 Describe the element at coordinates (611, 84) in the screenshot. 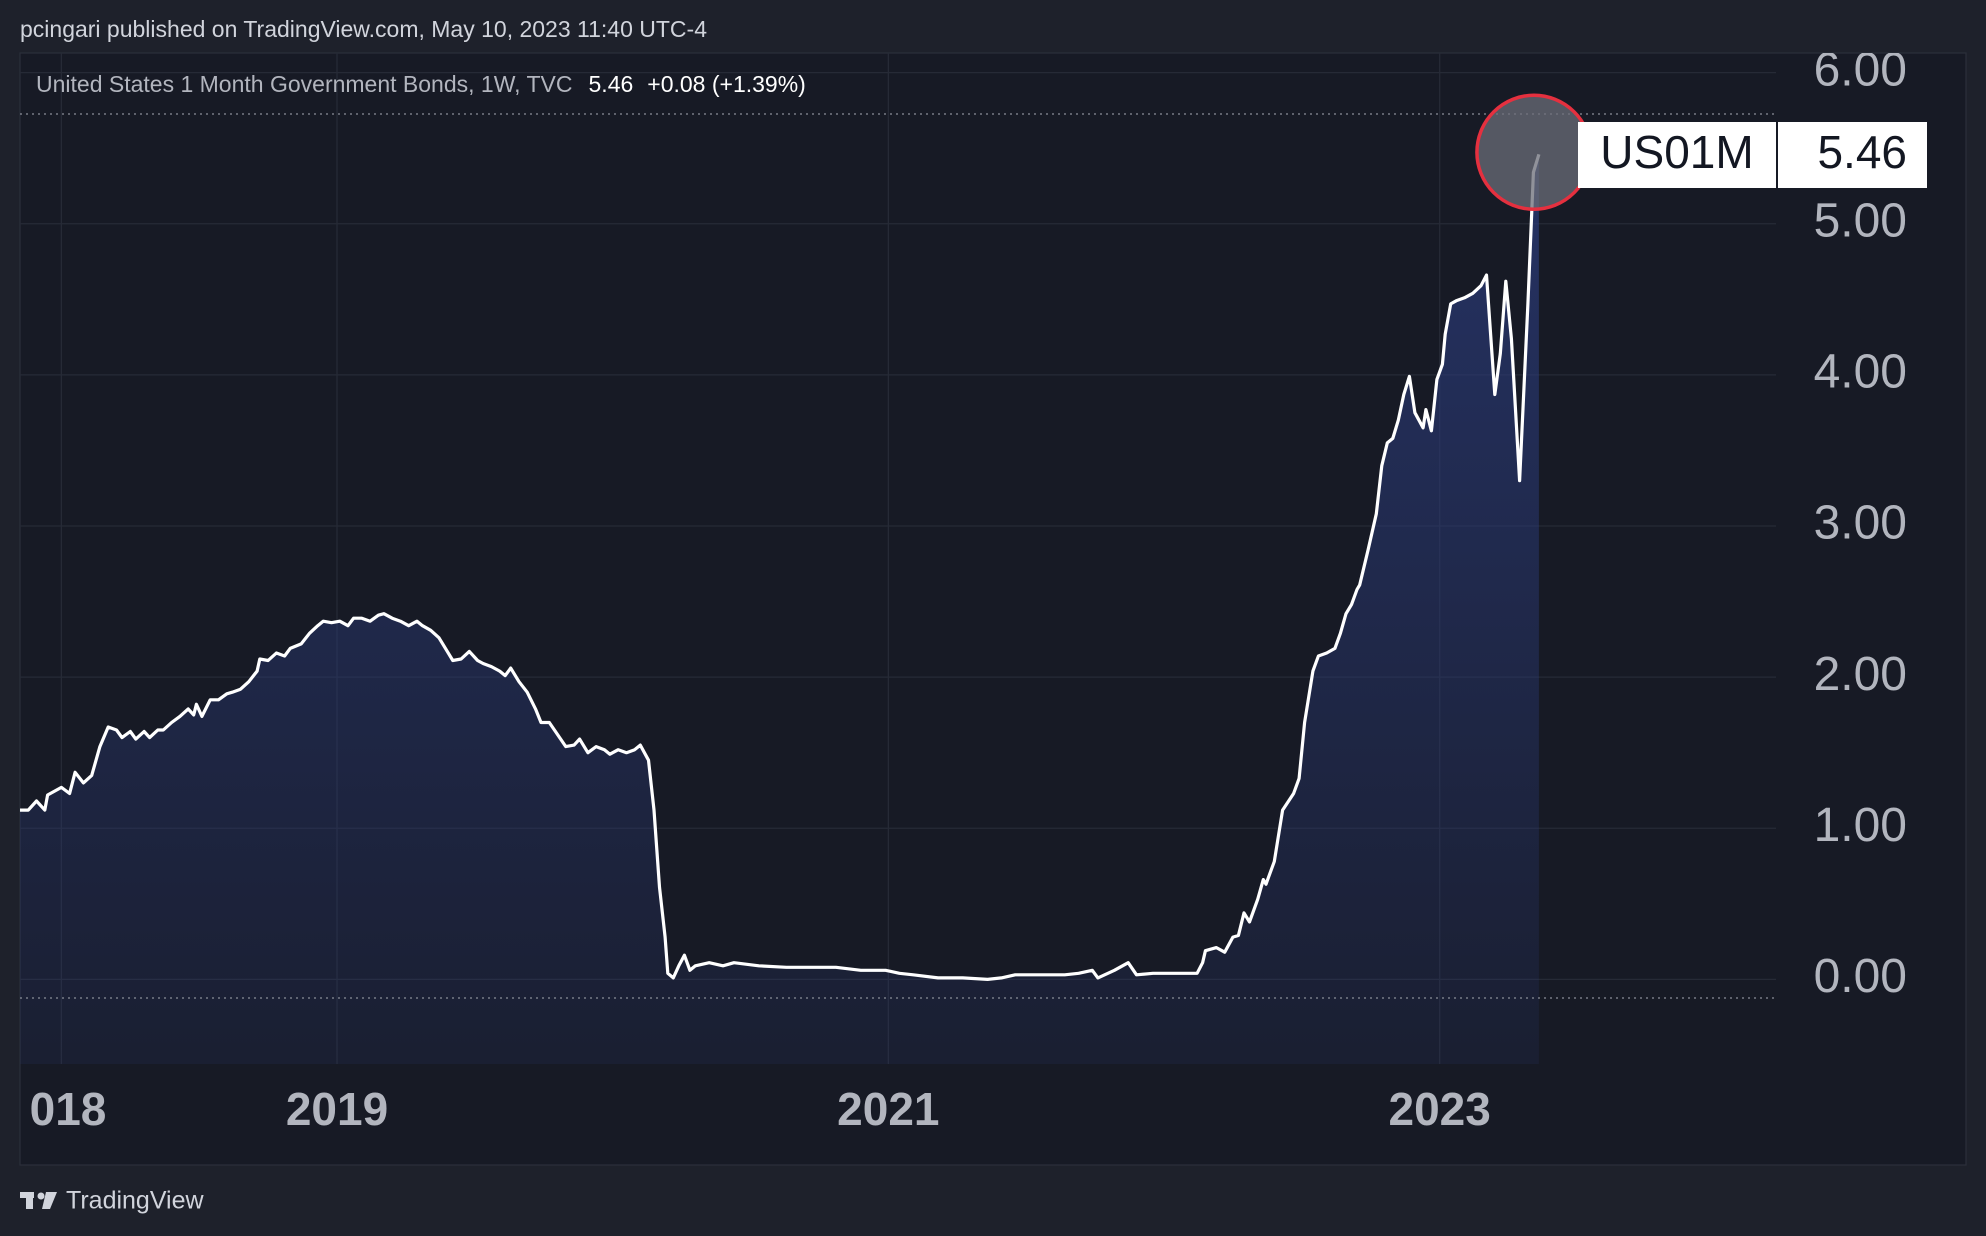

I see `legend-last-value: 5.46` at that location.